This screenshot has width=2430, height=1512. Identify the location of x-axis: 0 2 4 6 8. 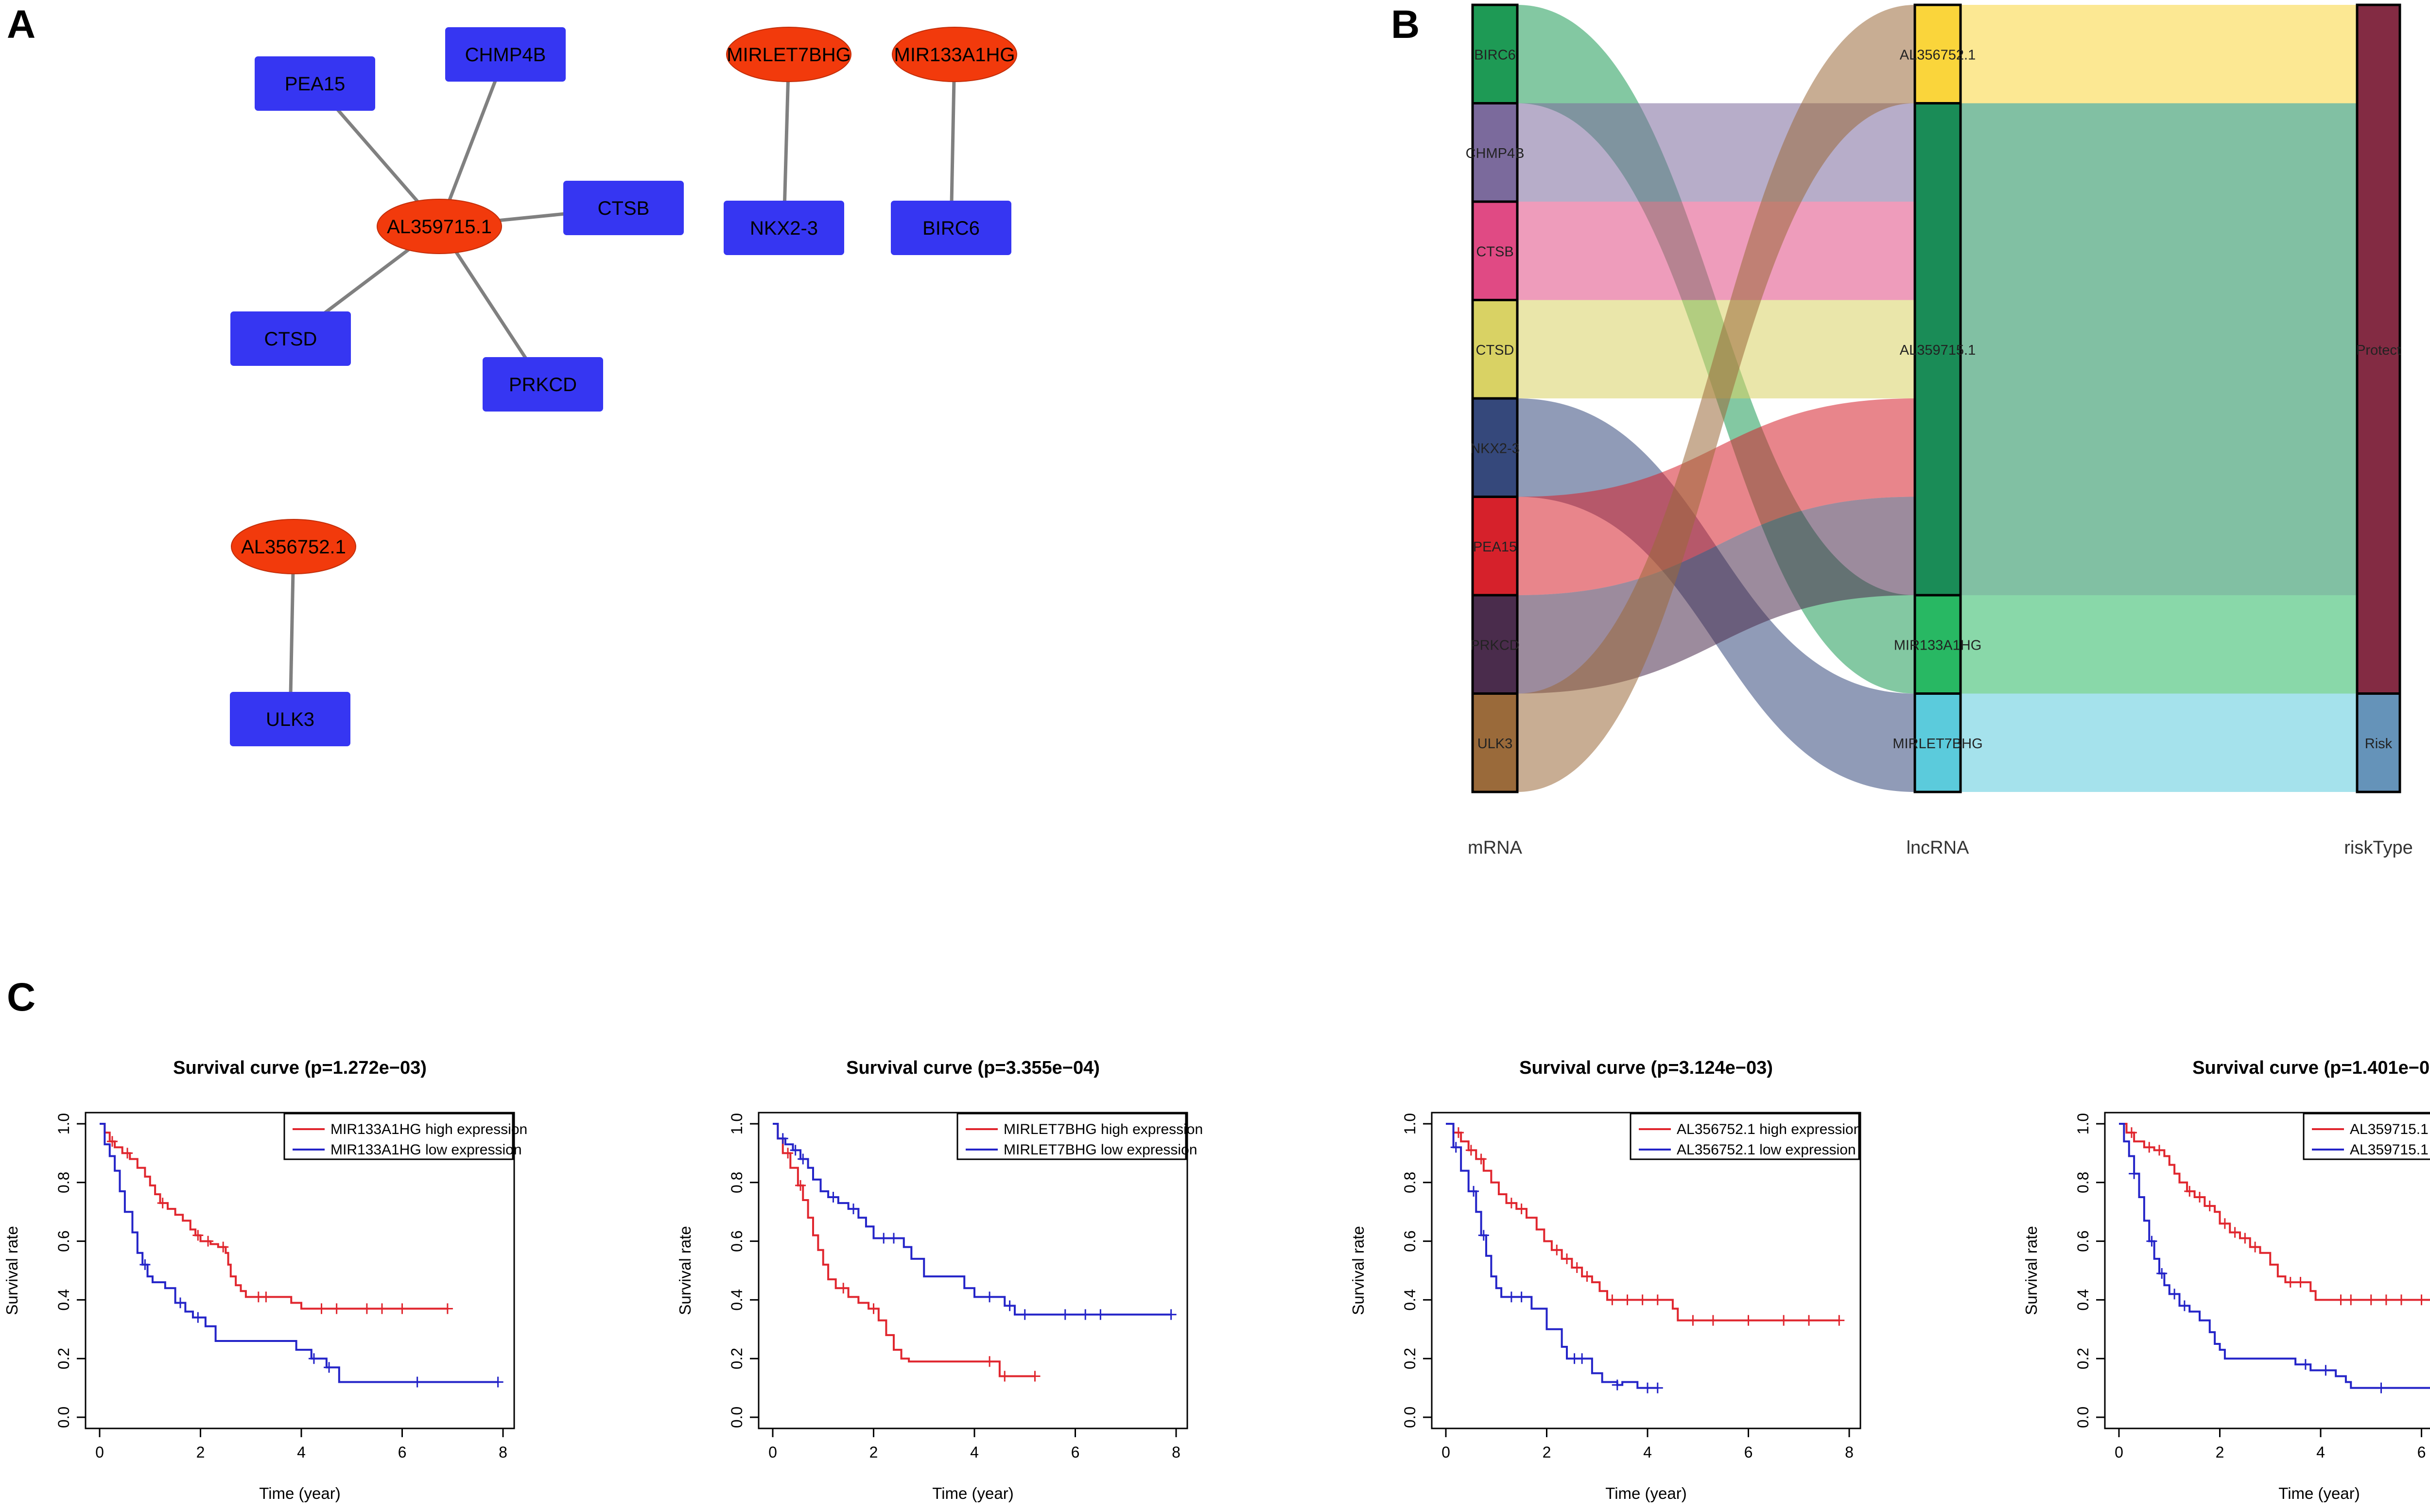
(974, 1444).